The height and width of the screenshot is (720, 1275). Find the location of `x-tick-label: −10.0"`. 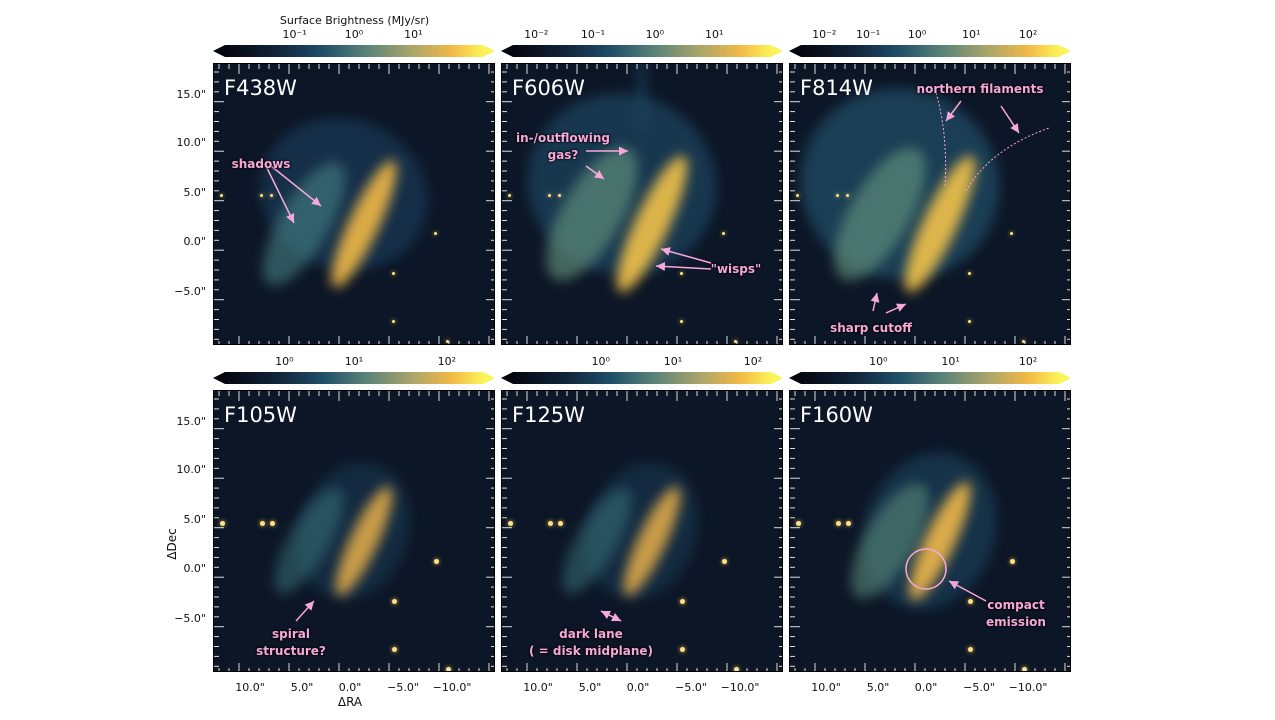

x-tick-label: −10.0" is located at coordinates (740, 687).